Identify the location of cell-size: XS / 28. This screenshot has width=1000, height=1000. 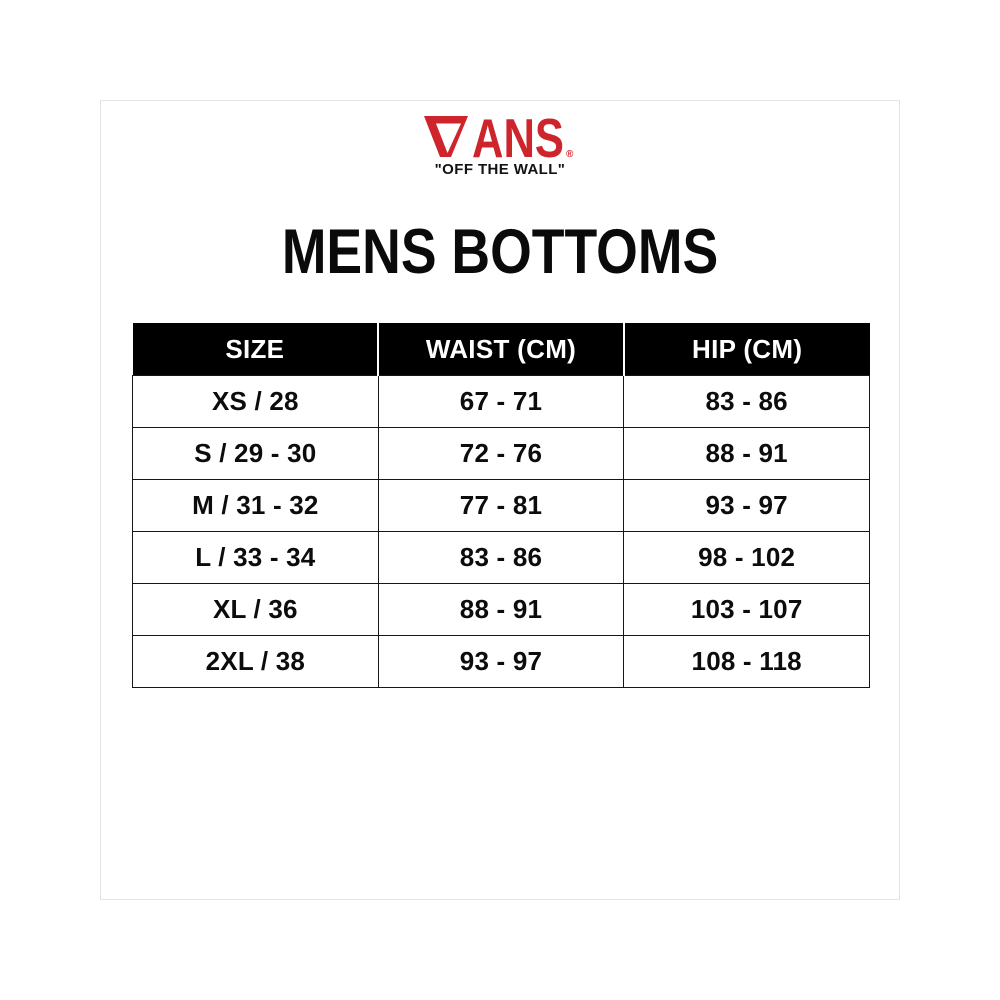
(255, 401).